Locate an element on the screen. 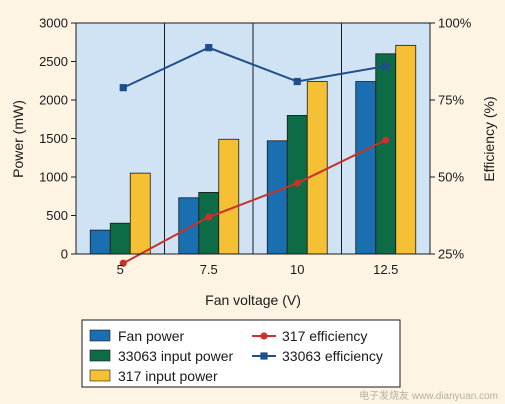 This screenshot has height=404, width=505. y2-tick-label: 50% is located at coordinates (451, 177).